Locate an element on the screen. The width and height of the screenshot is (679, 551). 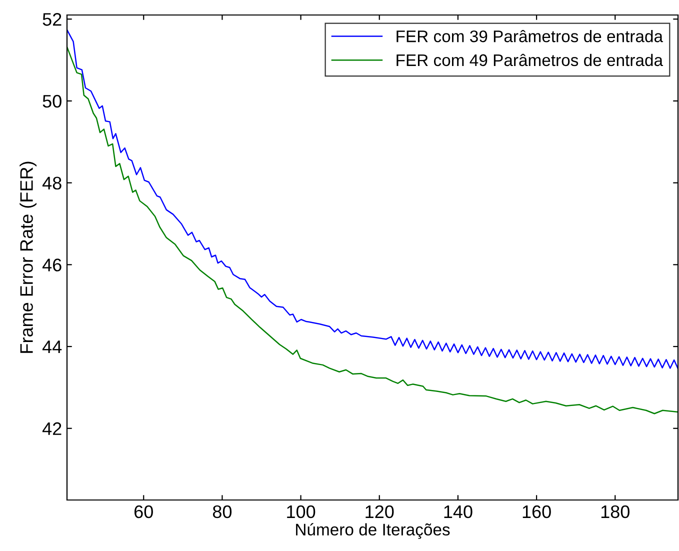
x-tick-label: 120 is located at coordinates (380, 511).